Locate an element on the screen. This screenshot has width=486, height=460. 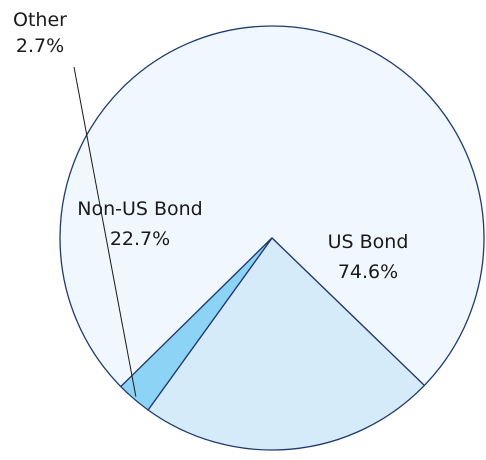
slice-label-other: Other is located at coordinates (40, 20).